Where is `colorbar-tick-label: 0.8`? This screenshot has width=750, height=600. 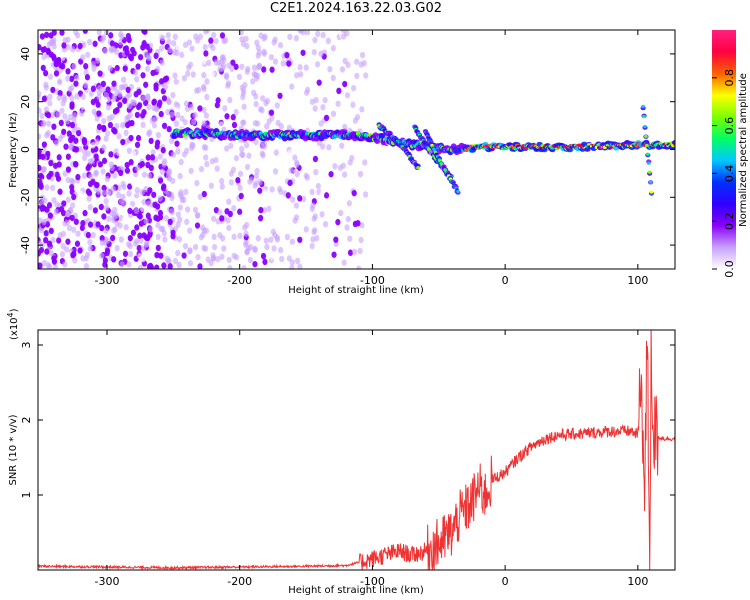
colorbar-tick-label: 0.8 is located at coordinates (729, 78).